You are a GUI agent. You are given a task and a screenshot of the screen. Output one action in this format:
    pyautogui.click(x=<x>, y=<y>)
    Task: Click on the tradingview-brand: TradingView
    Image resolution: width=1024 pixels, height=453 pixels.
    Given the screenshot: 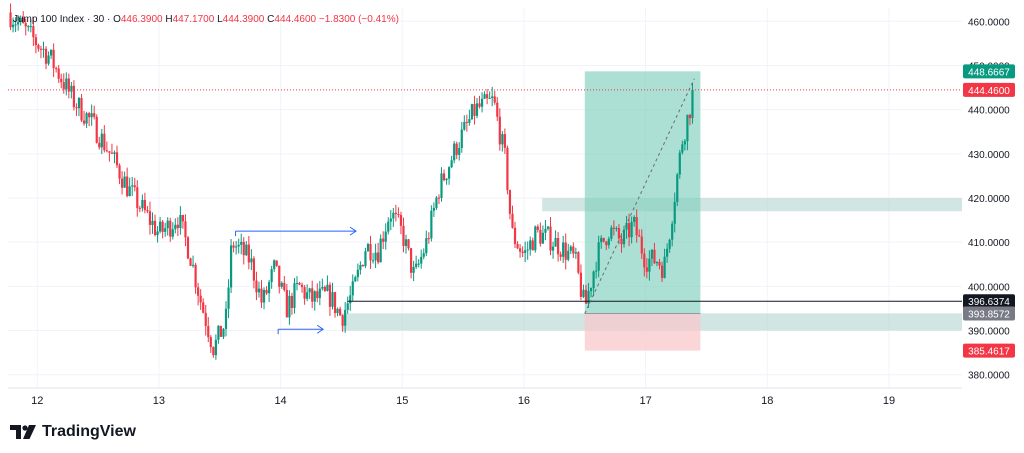 What is the action you would take?
    pyautogui.click(x=73, y=432)
    